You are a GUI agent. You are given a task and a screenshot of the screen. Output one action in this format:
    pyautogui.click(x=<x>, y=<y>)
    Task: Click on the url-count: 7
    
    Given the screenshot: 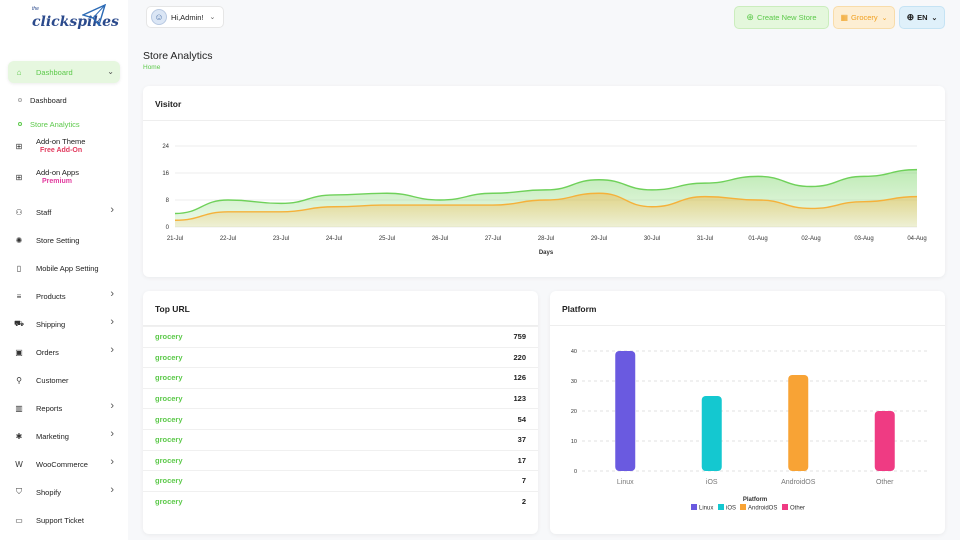 What is the action you would take?
    pyautogui.click(x=523, y=481)
    